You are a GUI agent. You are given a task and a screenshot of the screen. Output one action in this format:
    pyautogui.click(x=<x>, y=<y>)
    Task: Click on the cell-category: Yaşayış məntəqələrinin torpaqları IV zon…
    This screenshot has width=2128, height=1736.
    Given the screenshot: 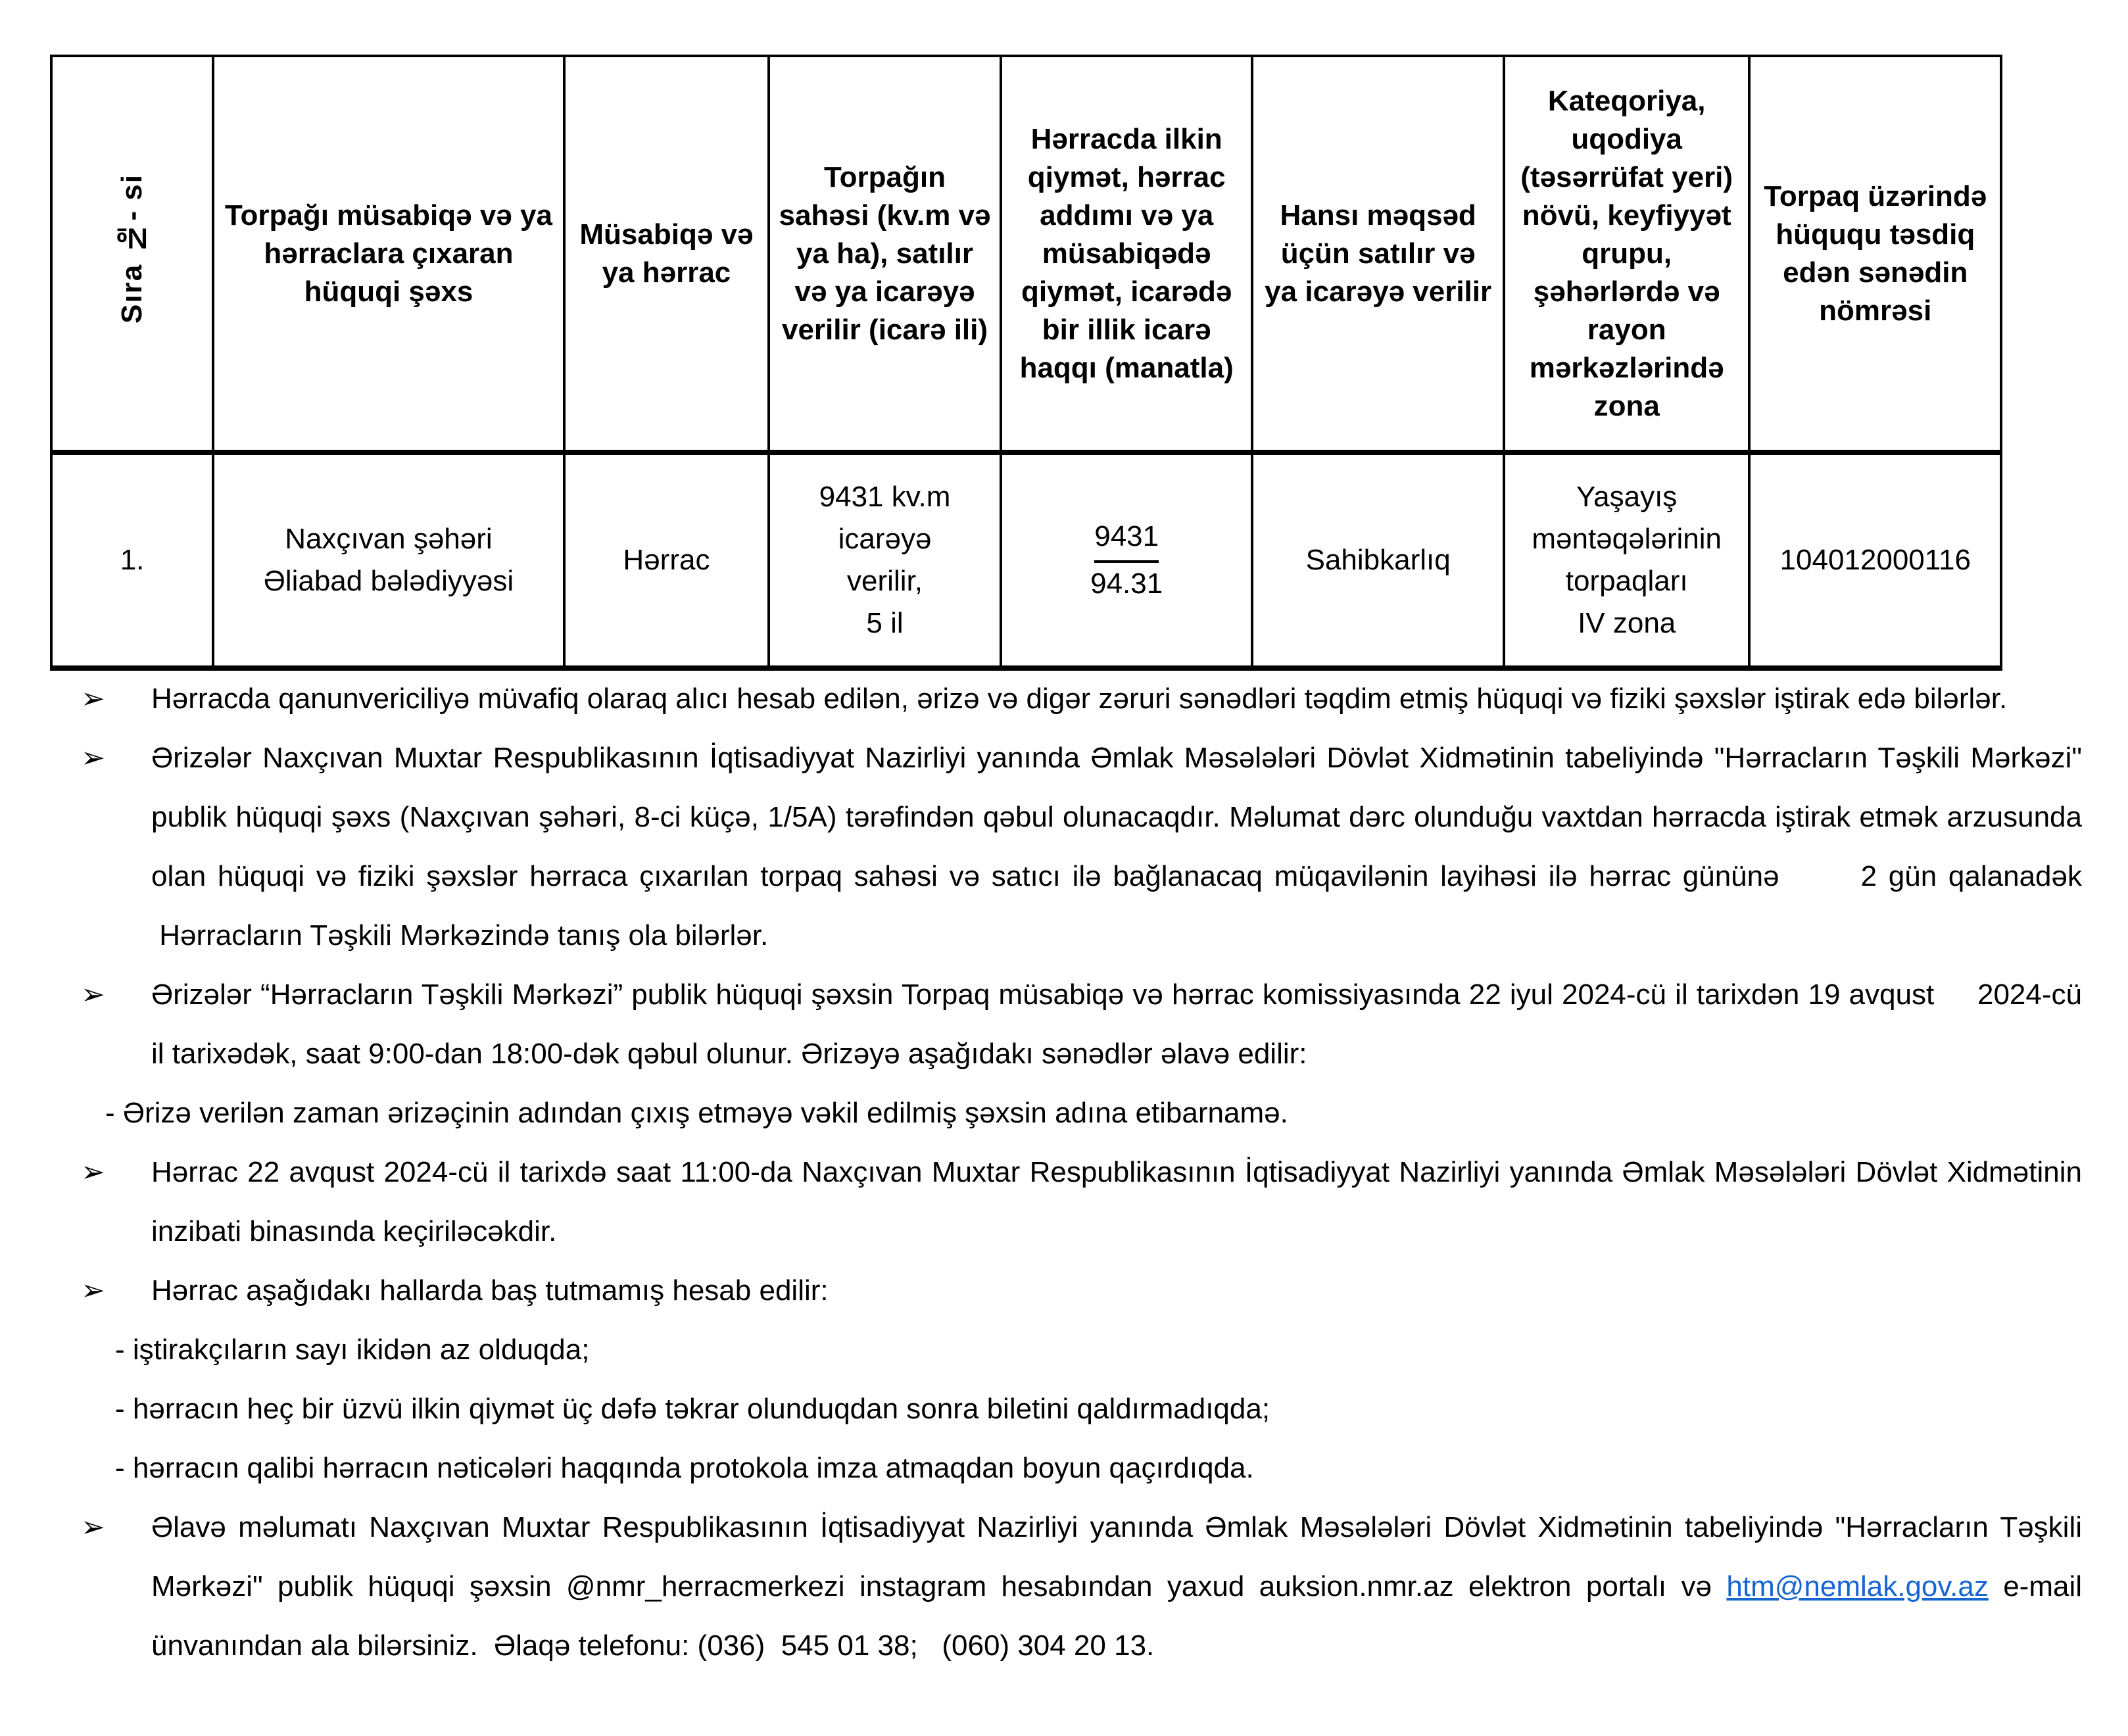 What is the action you would take?
    pyautogui.click(x=1626, y=561)
    